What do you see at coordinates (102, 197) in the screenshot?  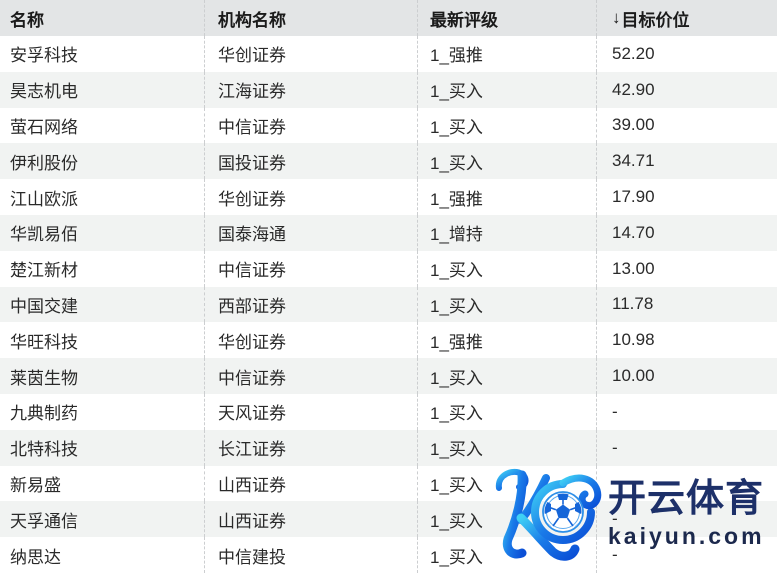 I see `cell-name: 江山欧派` at bounding box center [102, 197].